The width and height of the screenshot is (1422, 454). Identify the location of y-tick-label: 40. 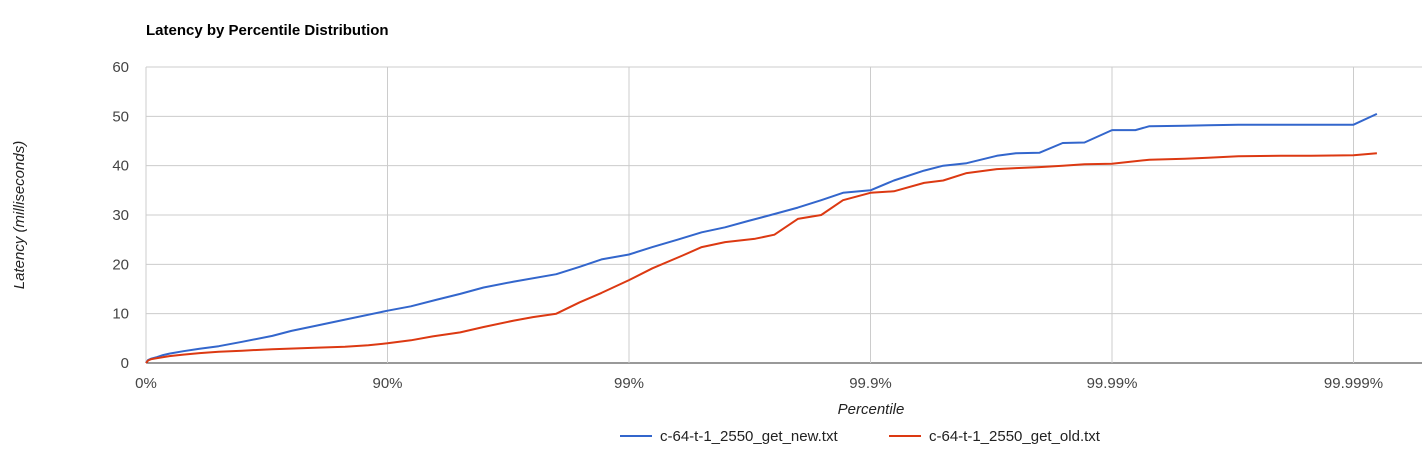
(120, 166).